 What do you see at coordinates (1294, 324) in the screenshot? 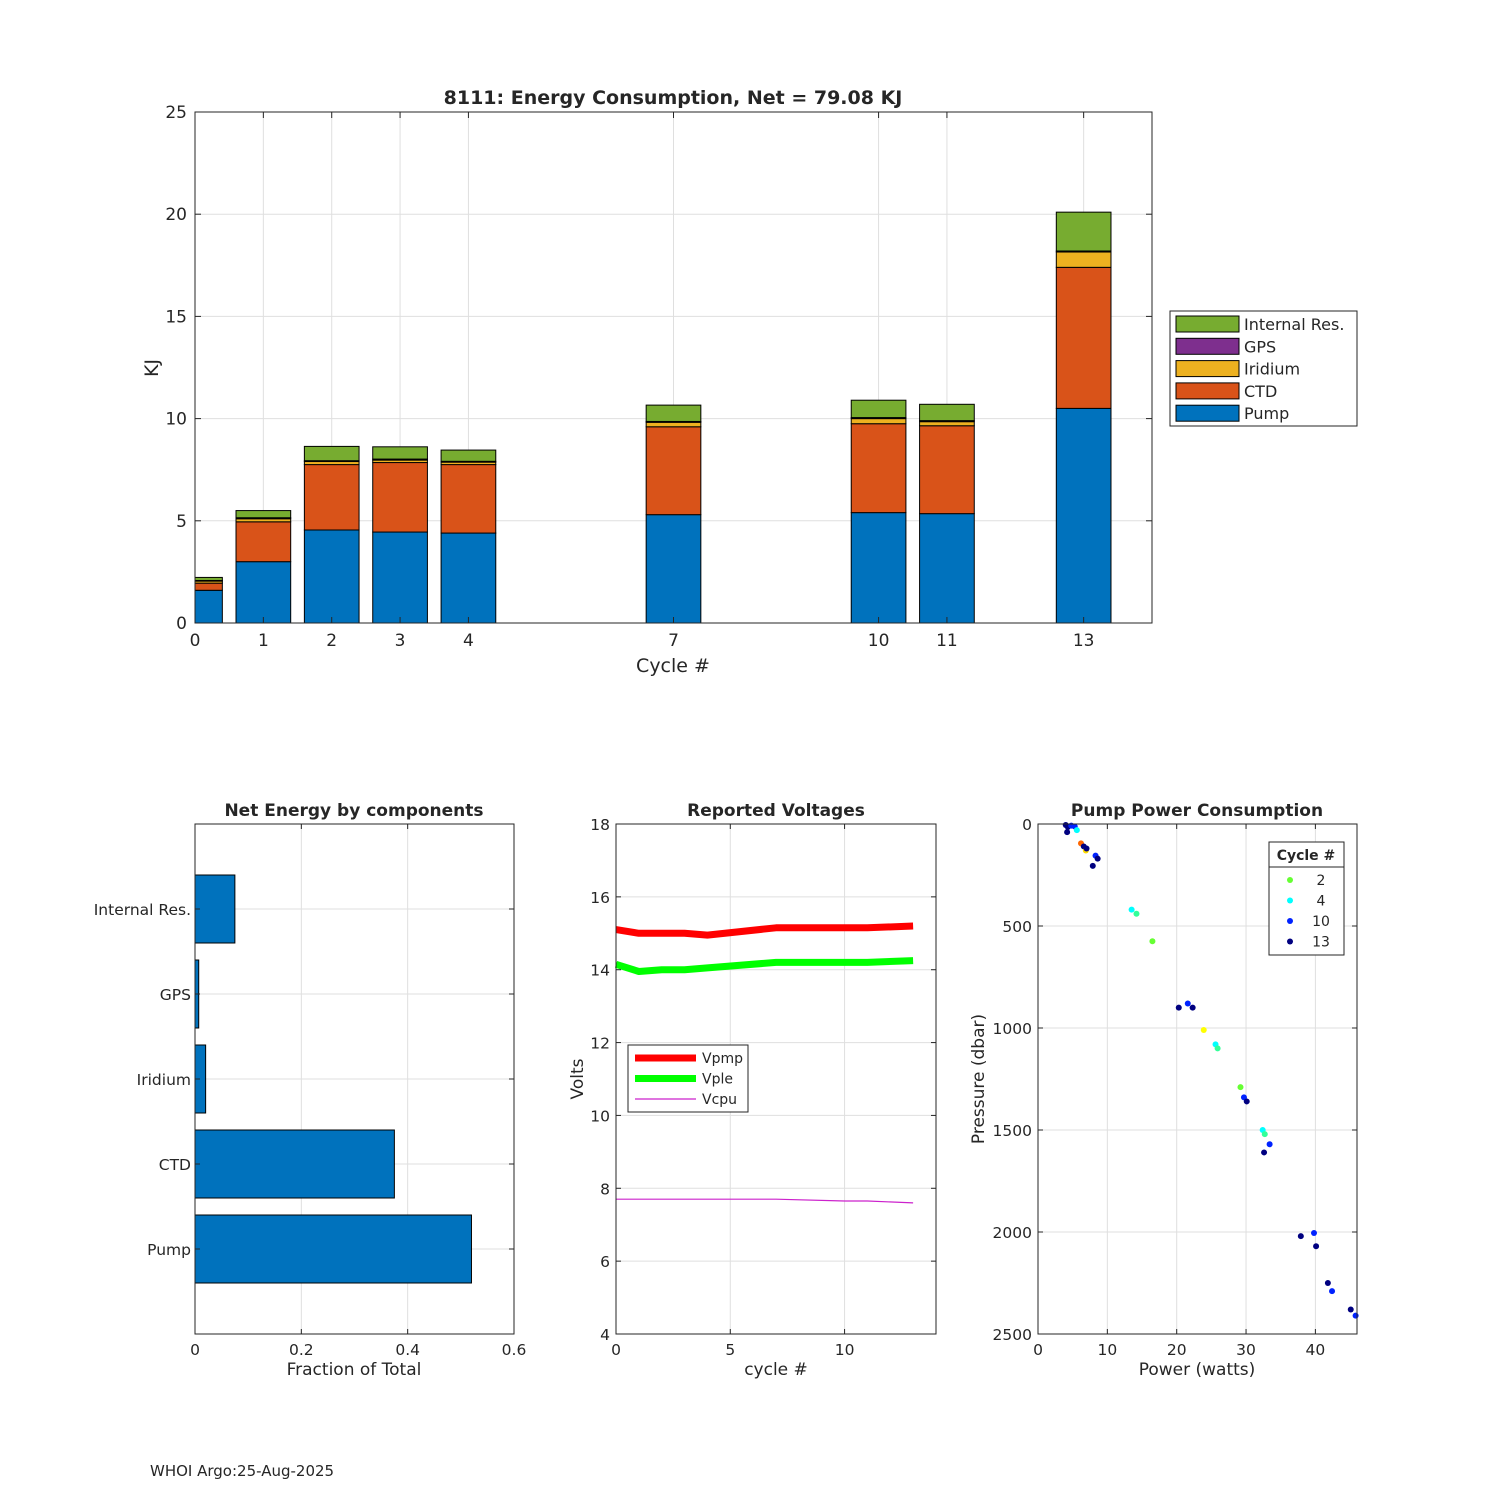
I see `energy-legend-label: Internal Res.` at bounding box center [1294, 324].